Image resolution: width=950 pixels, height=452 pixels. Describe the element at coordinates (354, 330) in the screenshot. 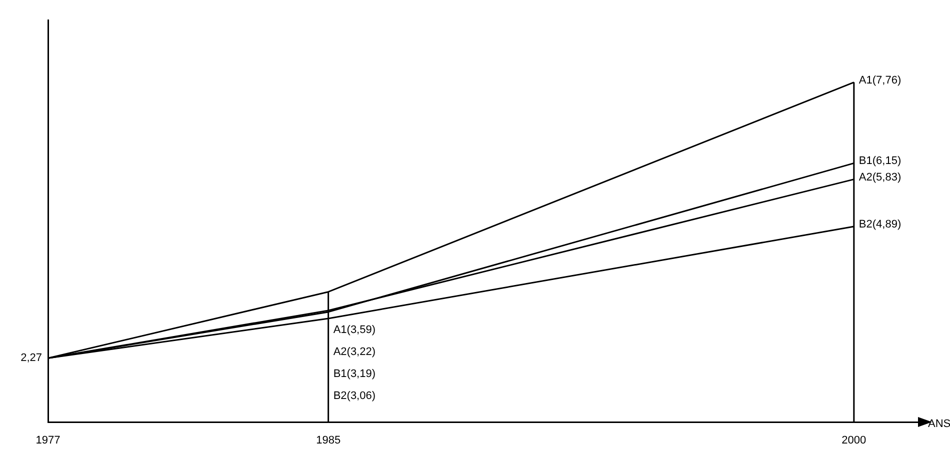

I see `annotation: A1(3,59)` at that location.